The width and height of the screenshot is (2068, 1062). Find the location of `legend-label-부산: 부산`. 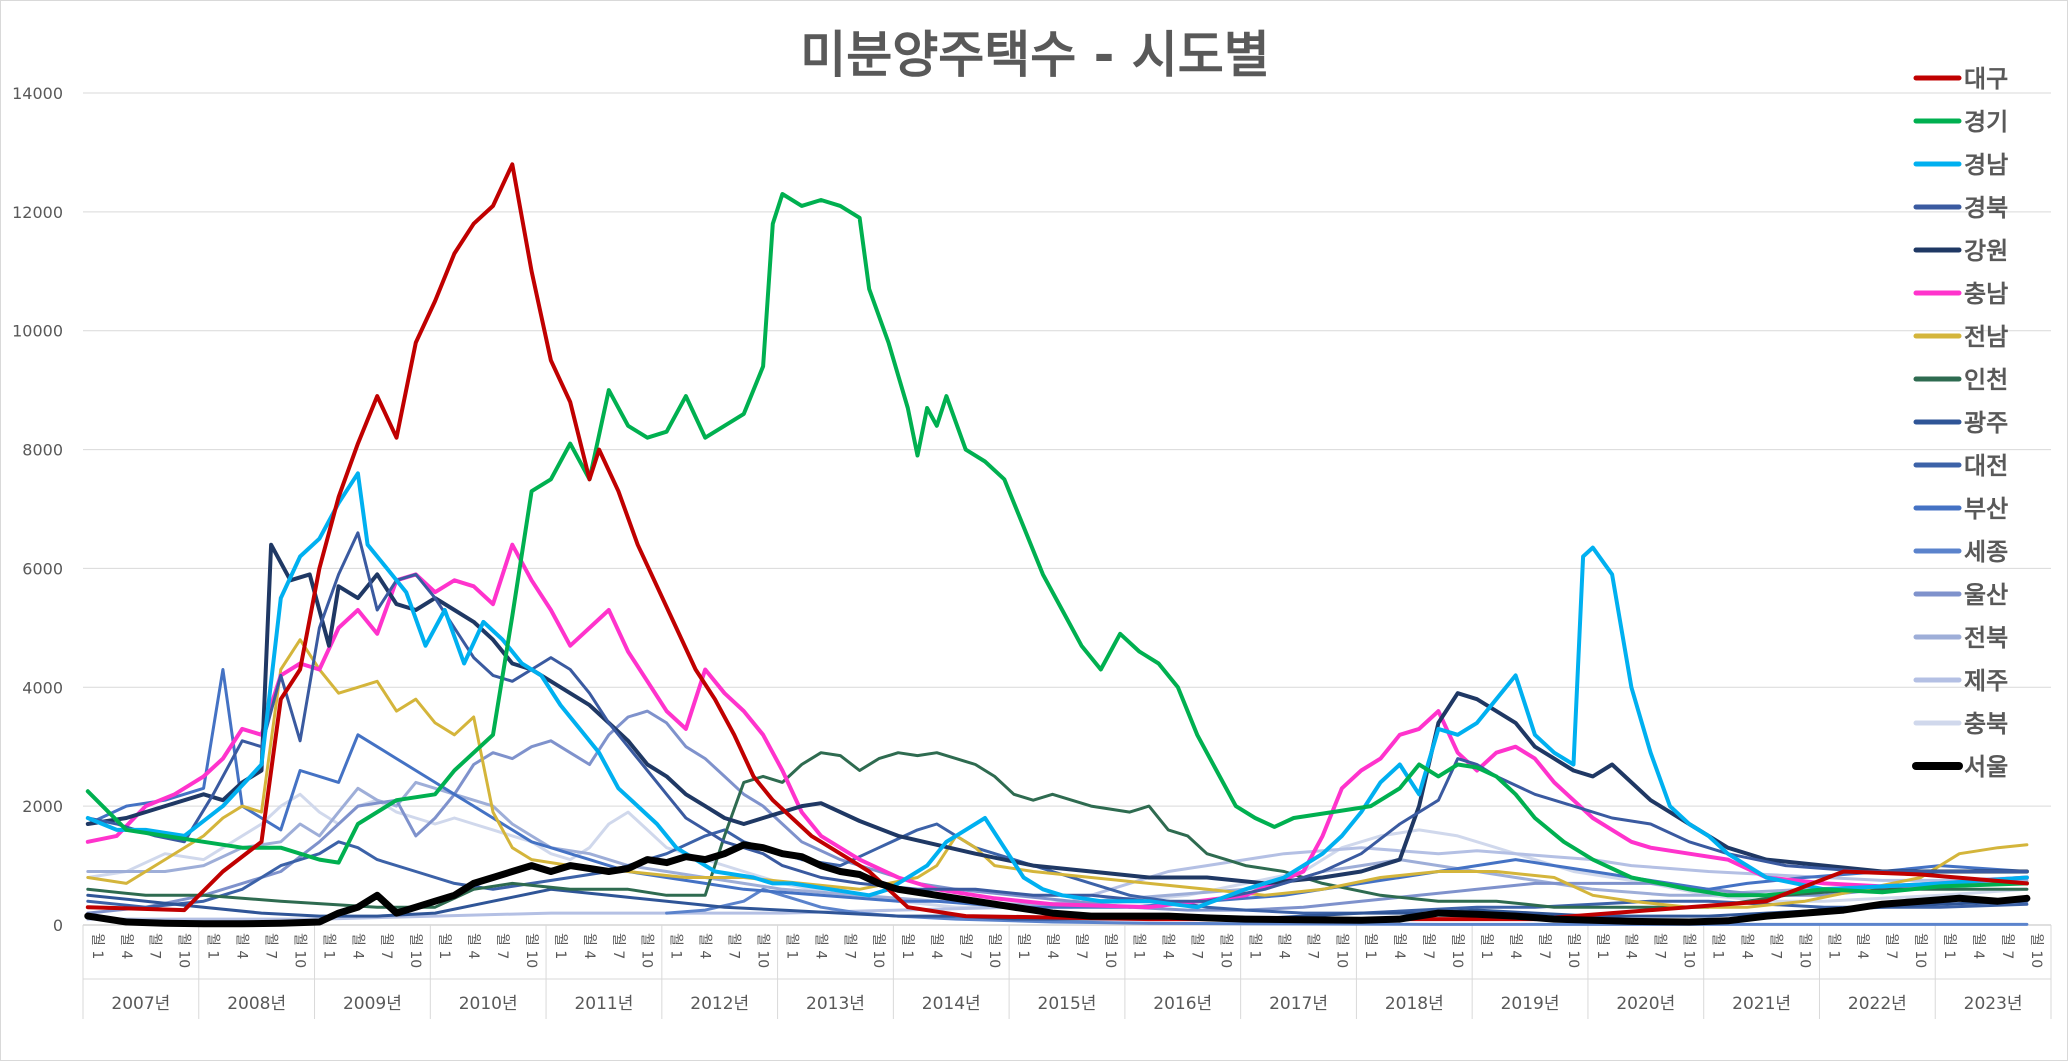

legend-label-부산: 부산 is located at coordinates (1986, 509).